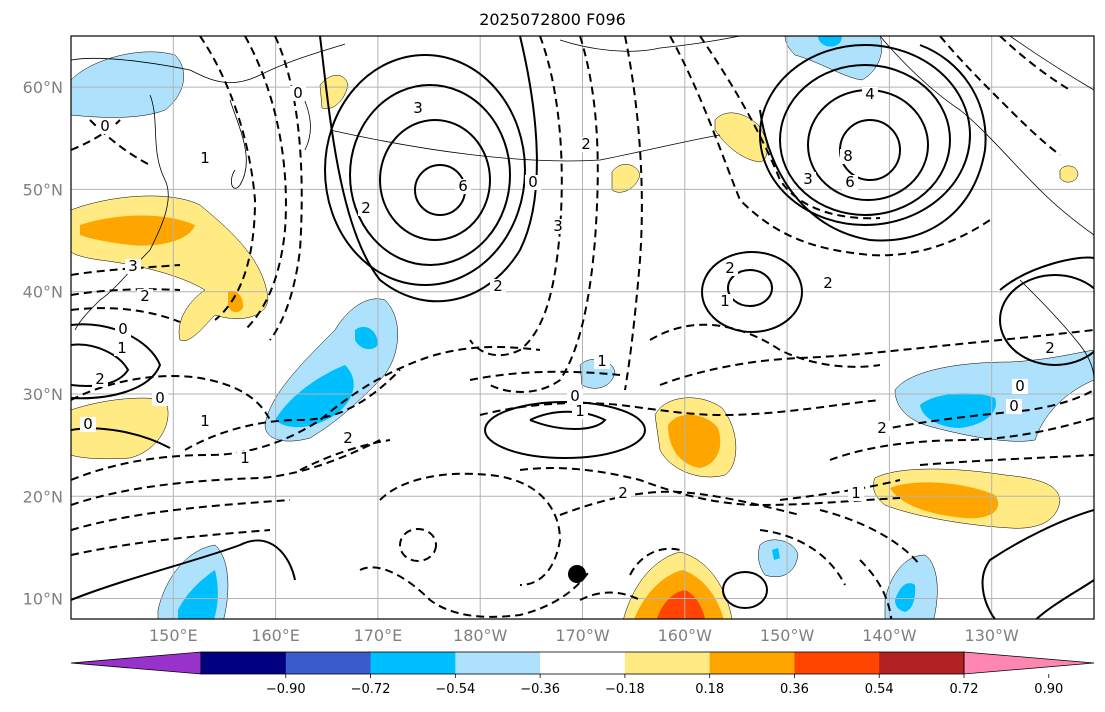  What do you see at coordinates (173, 635) in the screenshot?
I see `lon-tick-label: 150°E` at bounding box center [173, 635].